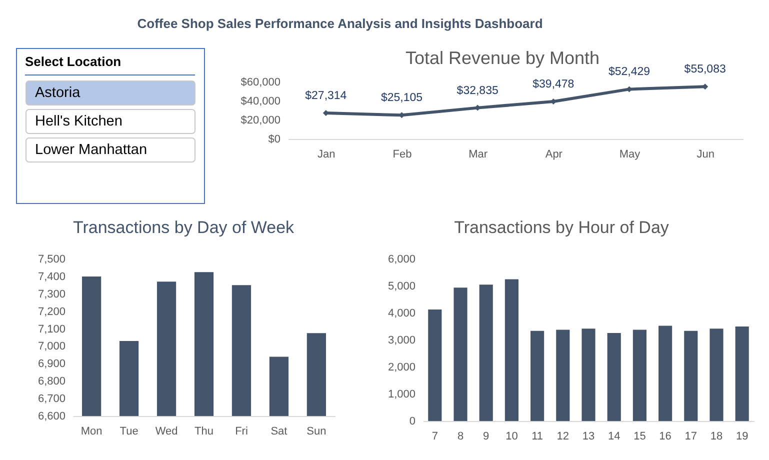 The height and width of the screenshot is (460, 769). What do you see at coordinates (402, 314) in the screenshot?
I see `y-tick-label: 4,000` at bounding box center [402, 314].